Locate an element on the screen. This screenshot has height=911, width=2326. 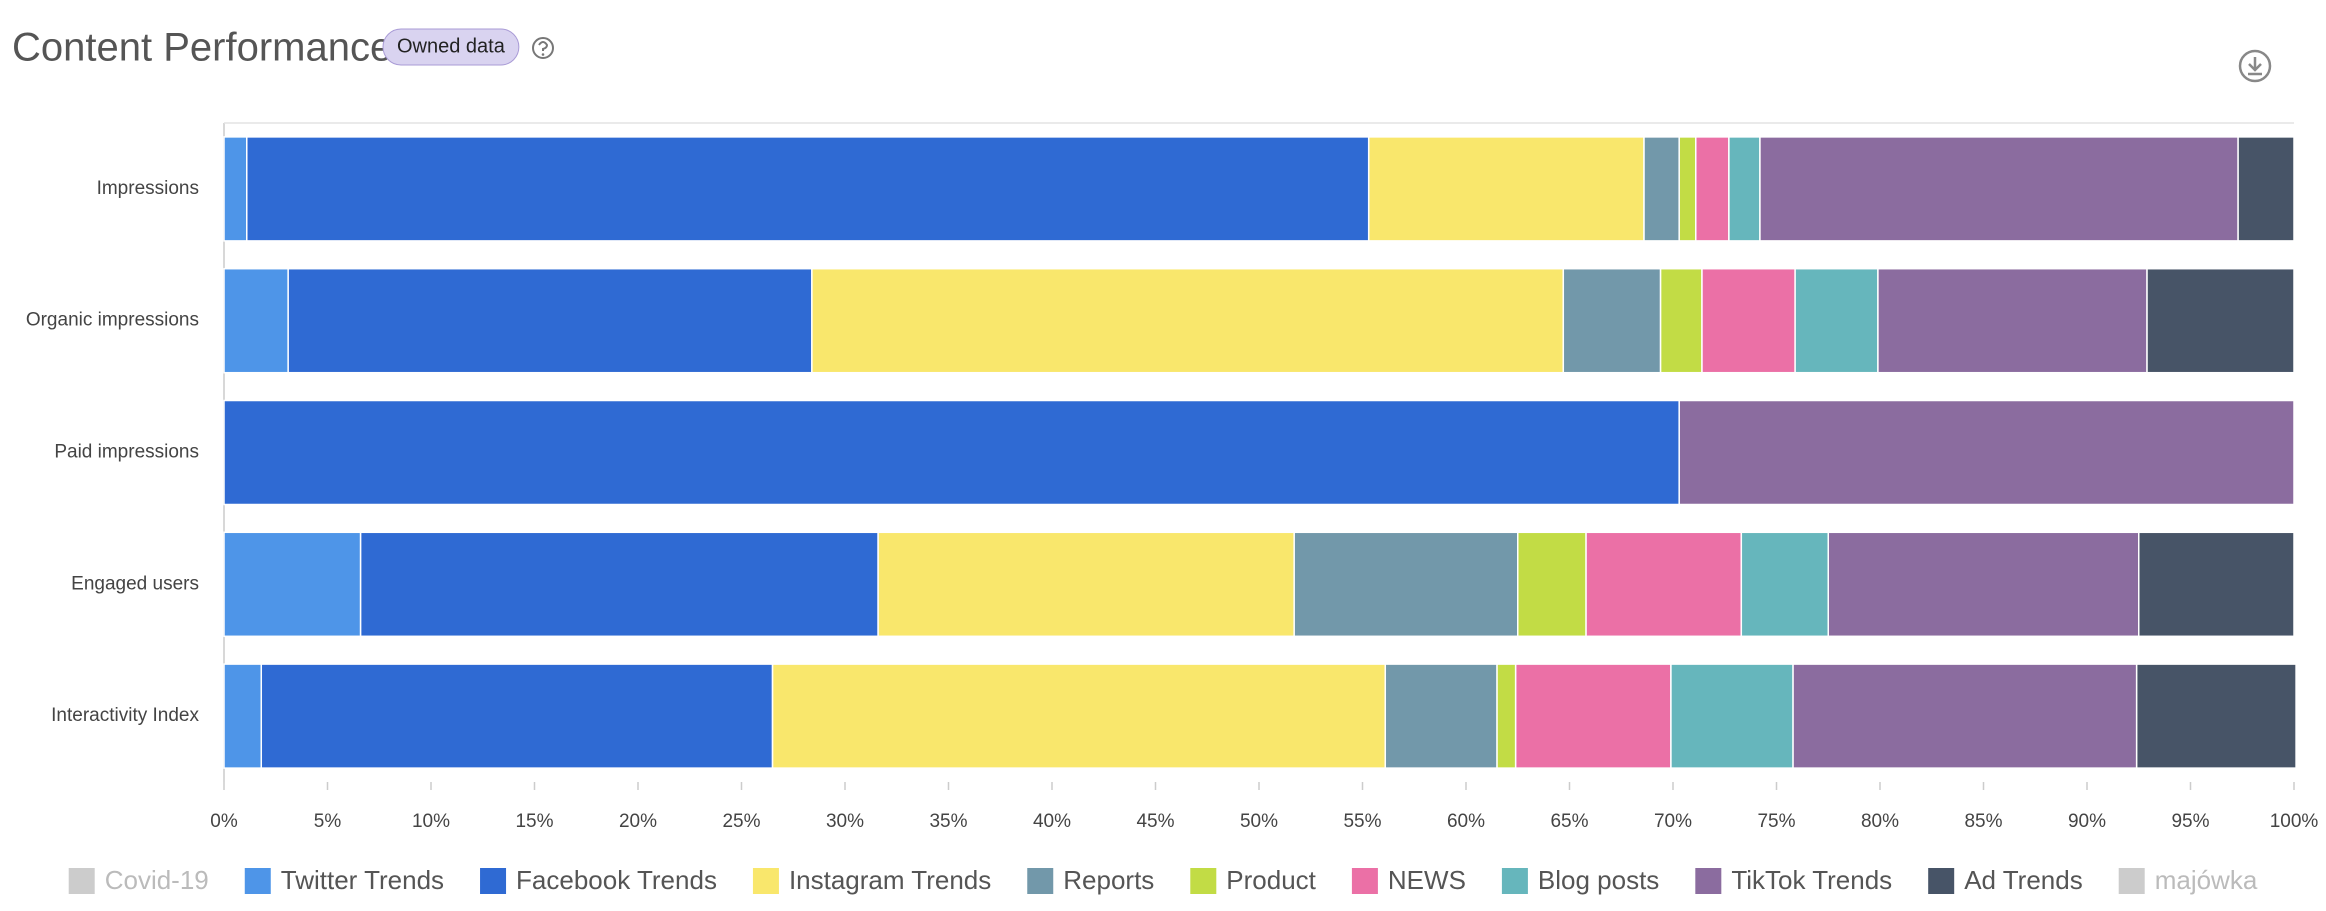
x-tick-label: 70% is located at coordinates (1673, 821).